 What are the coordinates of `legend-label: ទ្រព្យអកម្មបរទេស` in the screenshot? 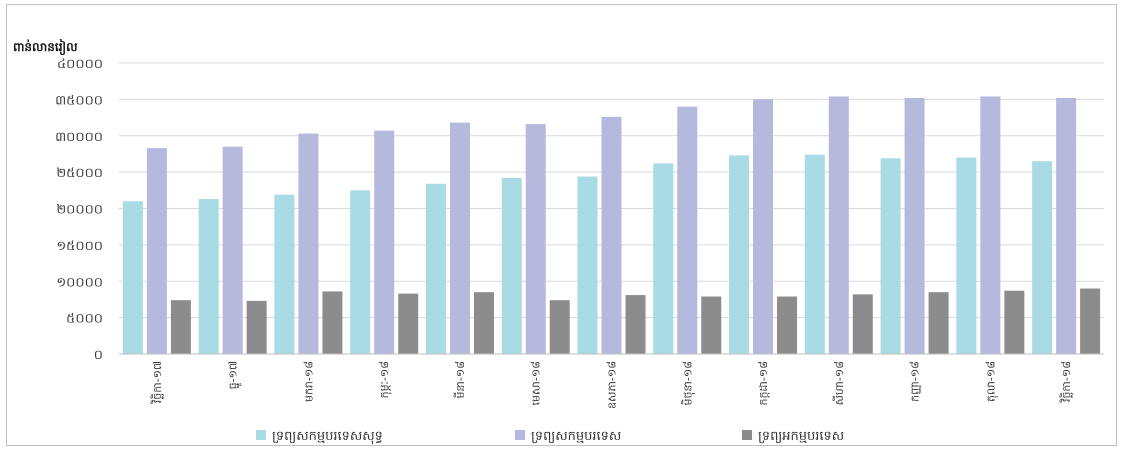 It's located at (801, 436).